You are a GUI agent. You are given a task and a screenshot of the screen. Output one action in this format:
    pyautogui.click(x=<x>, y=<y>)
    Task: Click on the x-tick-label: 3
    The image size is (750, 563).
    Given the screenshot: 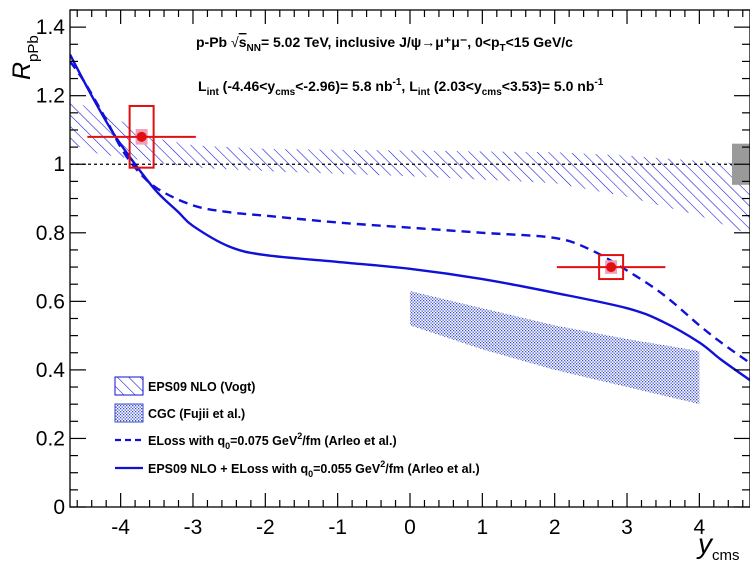 What is the action you would take?
    pyautogui.click(x=627, y=527)
    